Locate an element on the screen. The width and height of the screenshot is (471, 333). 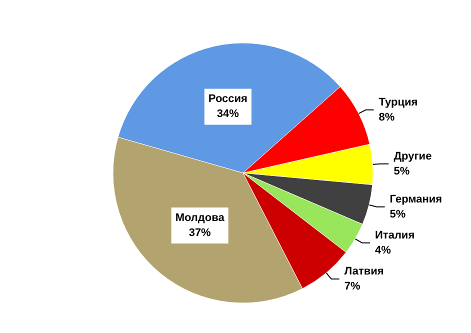
slice-label: Турция is located at coordinates (398, 102).